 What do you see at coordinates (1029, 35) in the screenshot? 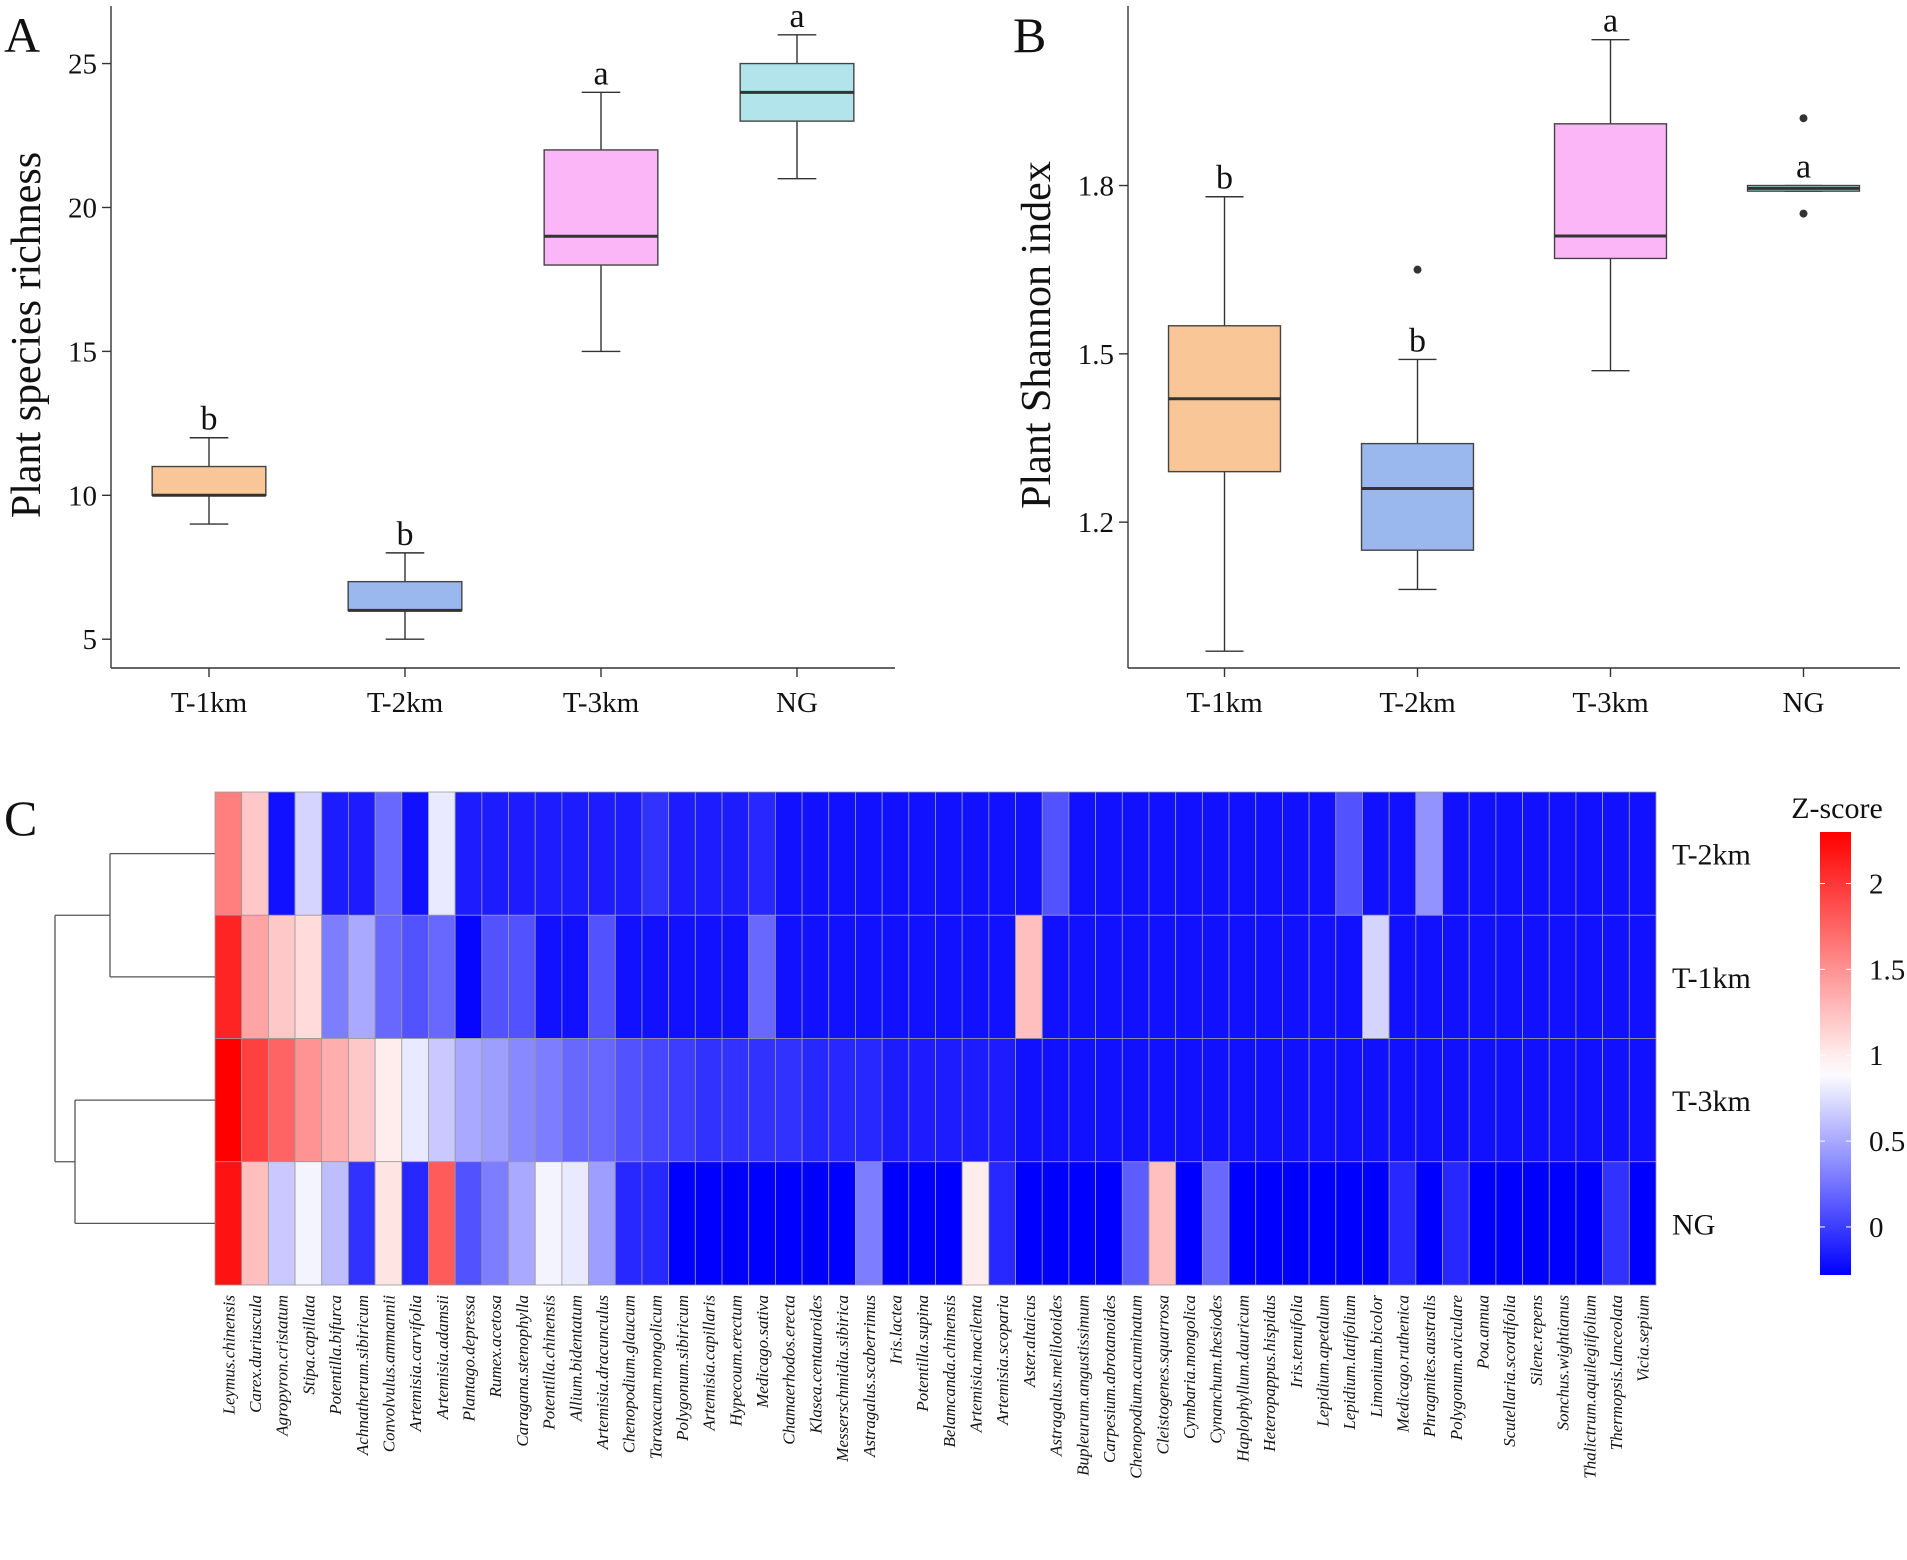
I see `panel-label-b: B` at bounding box center [1029, 35].